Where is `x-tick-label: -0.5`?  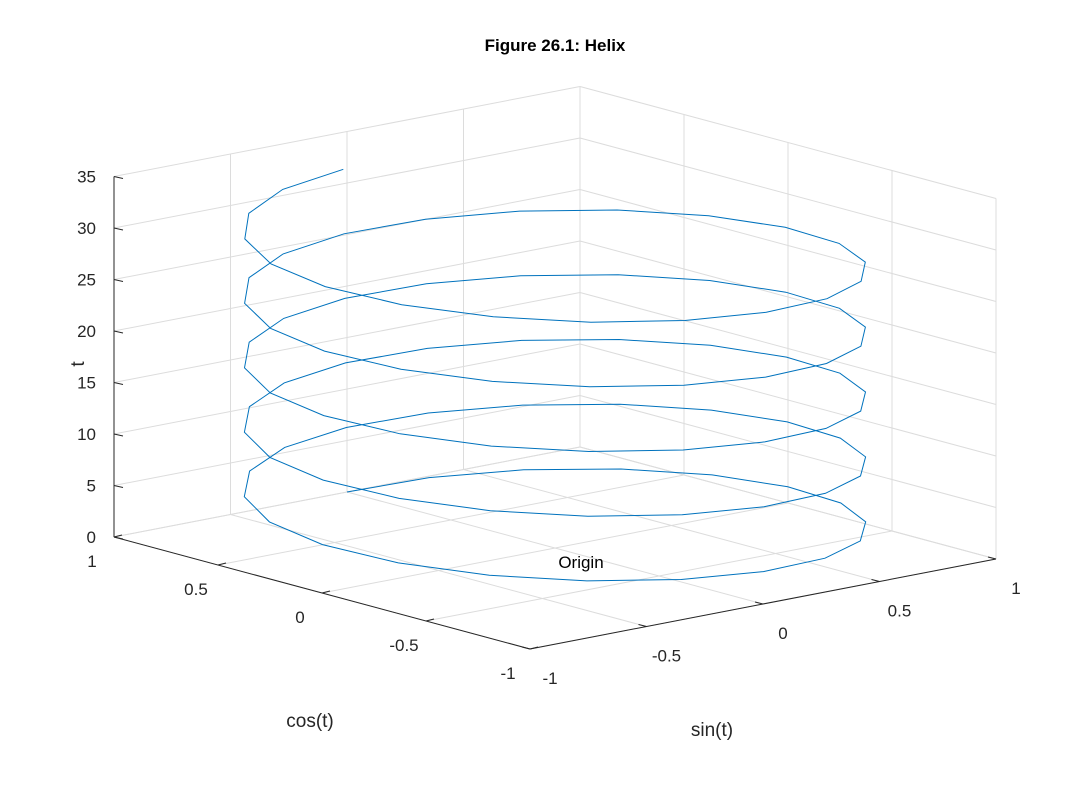
x-tick-label: -0.5 is located at coordinates (666, 656).